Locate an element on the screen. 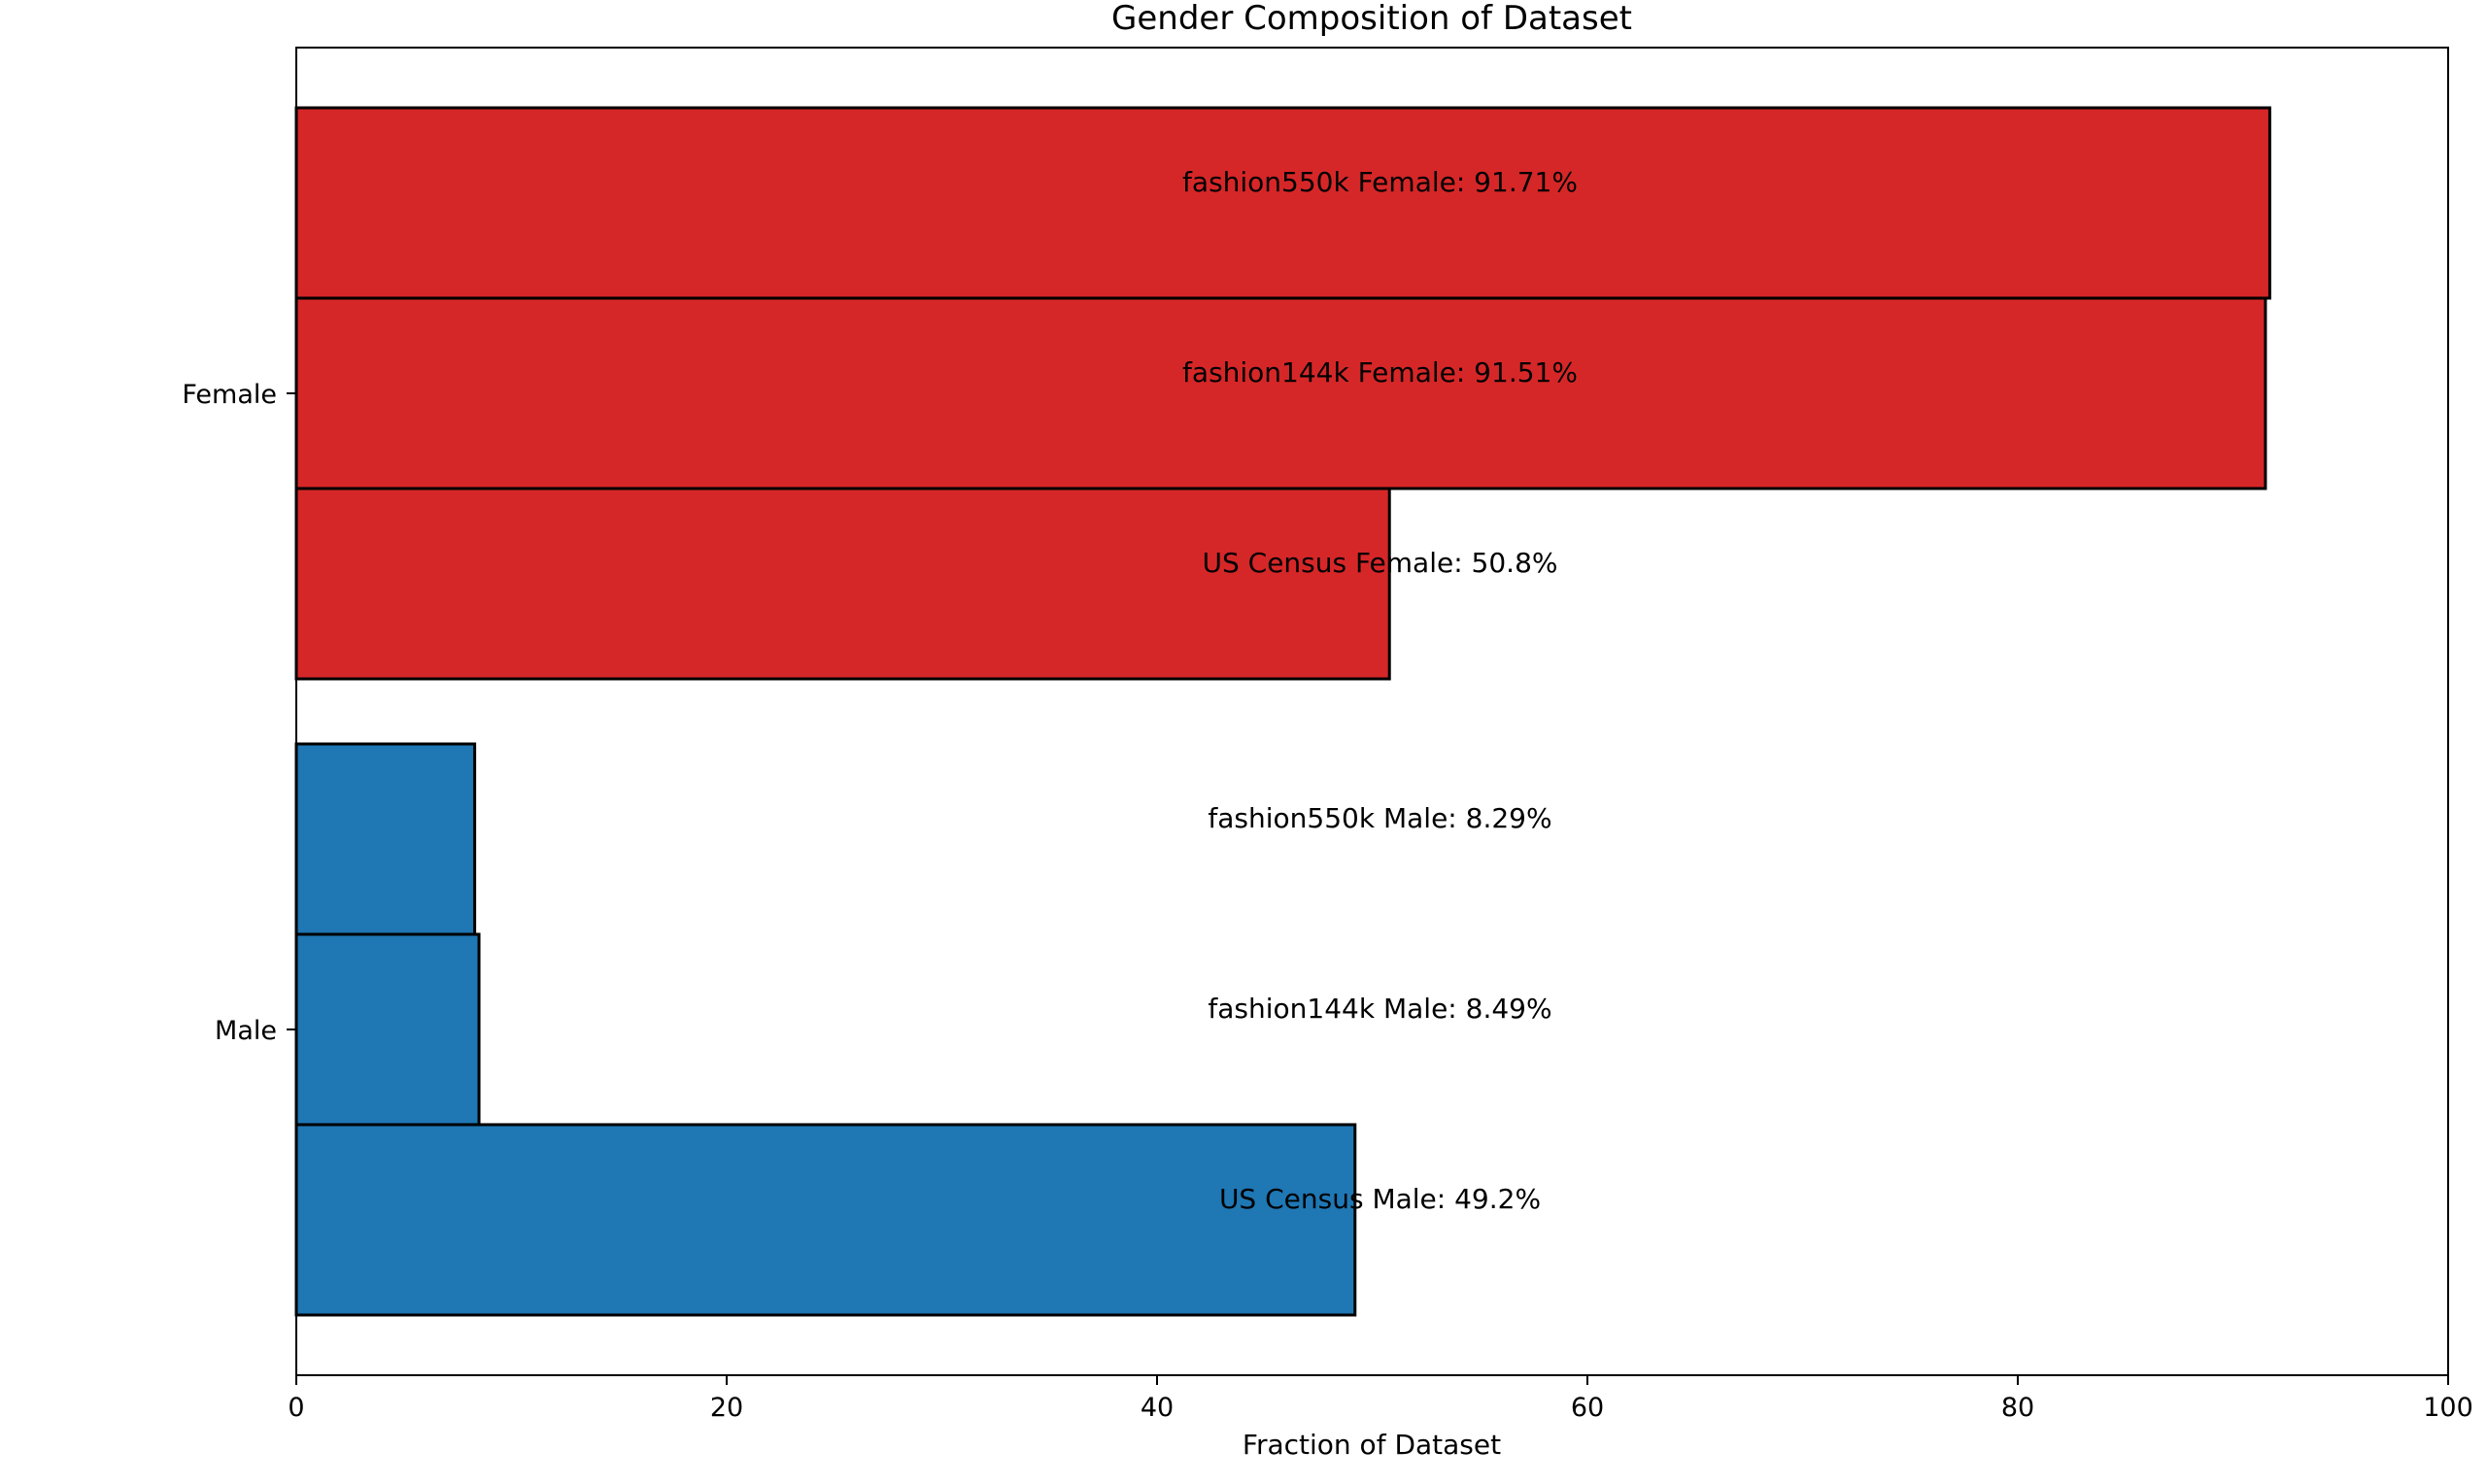 This screenshot has width=2487, height=1484. bar-label: fashion550k Female: 91.71% is located at coordinates (1380, 182).